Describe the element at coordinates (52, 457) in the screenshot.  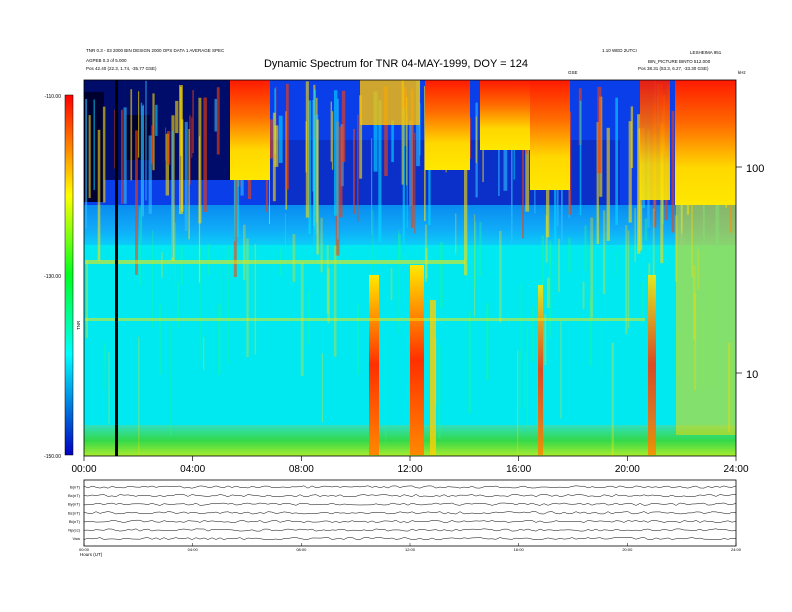
I see `colorbar-tick-bottom: -150.00` at that location.